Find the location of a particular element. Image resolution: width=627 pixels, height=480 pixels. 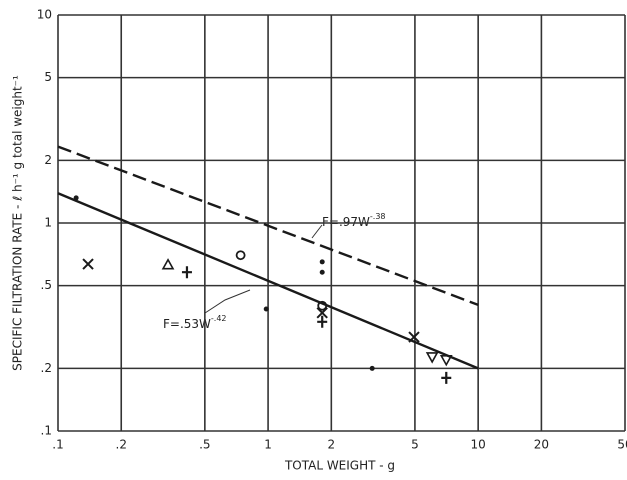

y-tick-label: .1 is located at coordinates (46, 431).